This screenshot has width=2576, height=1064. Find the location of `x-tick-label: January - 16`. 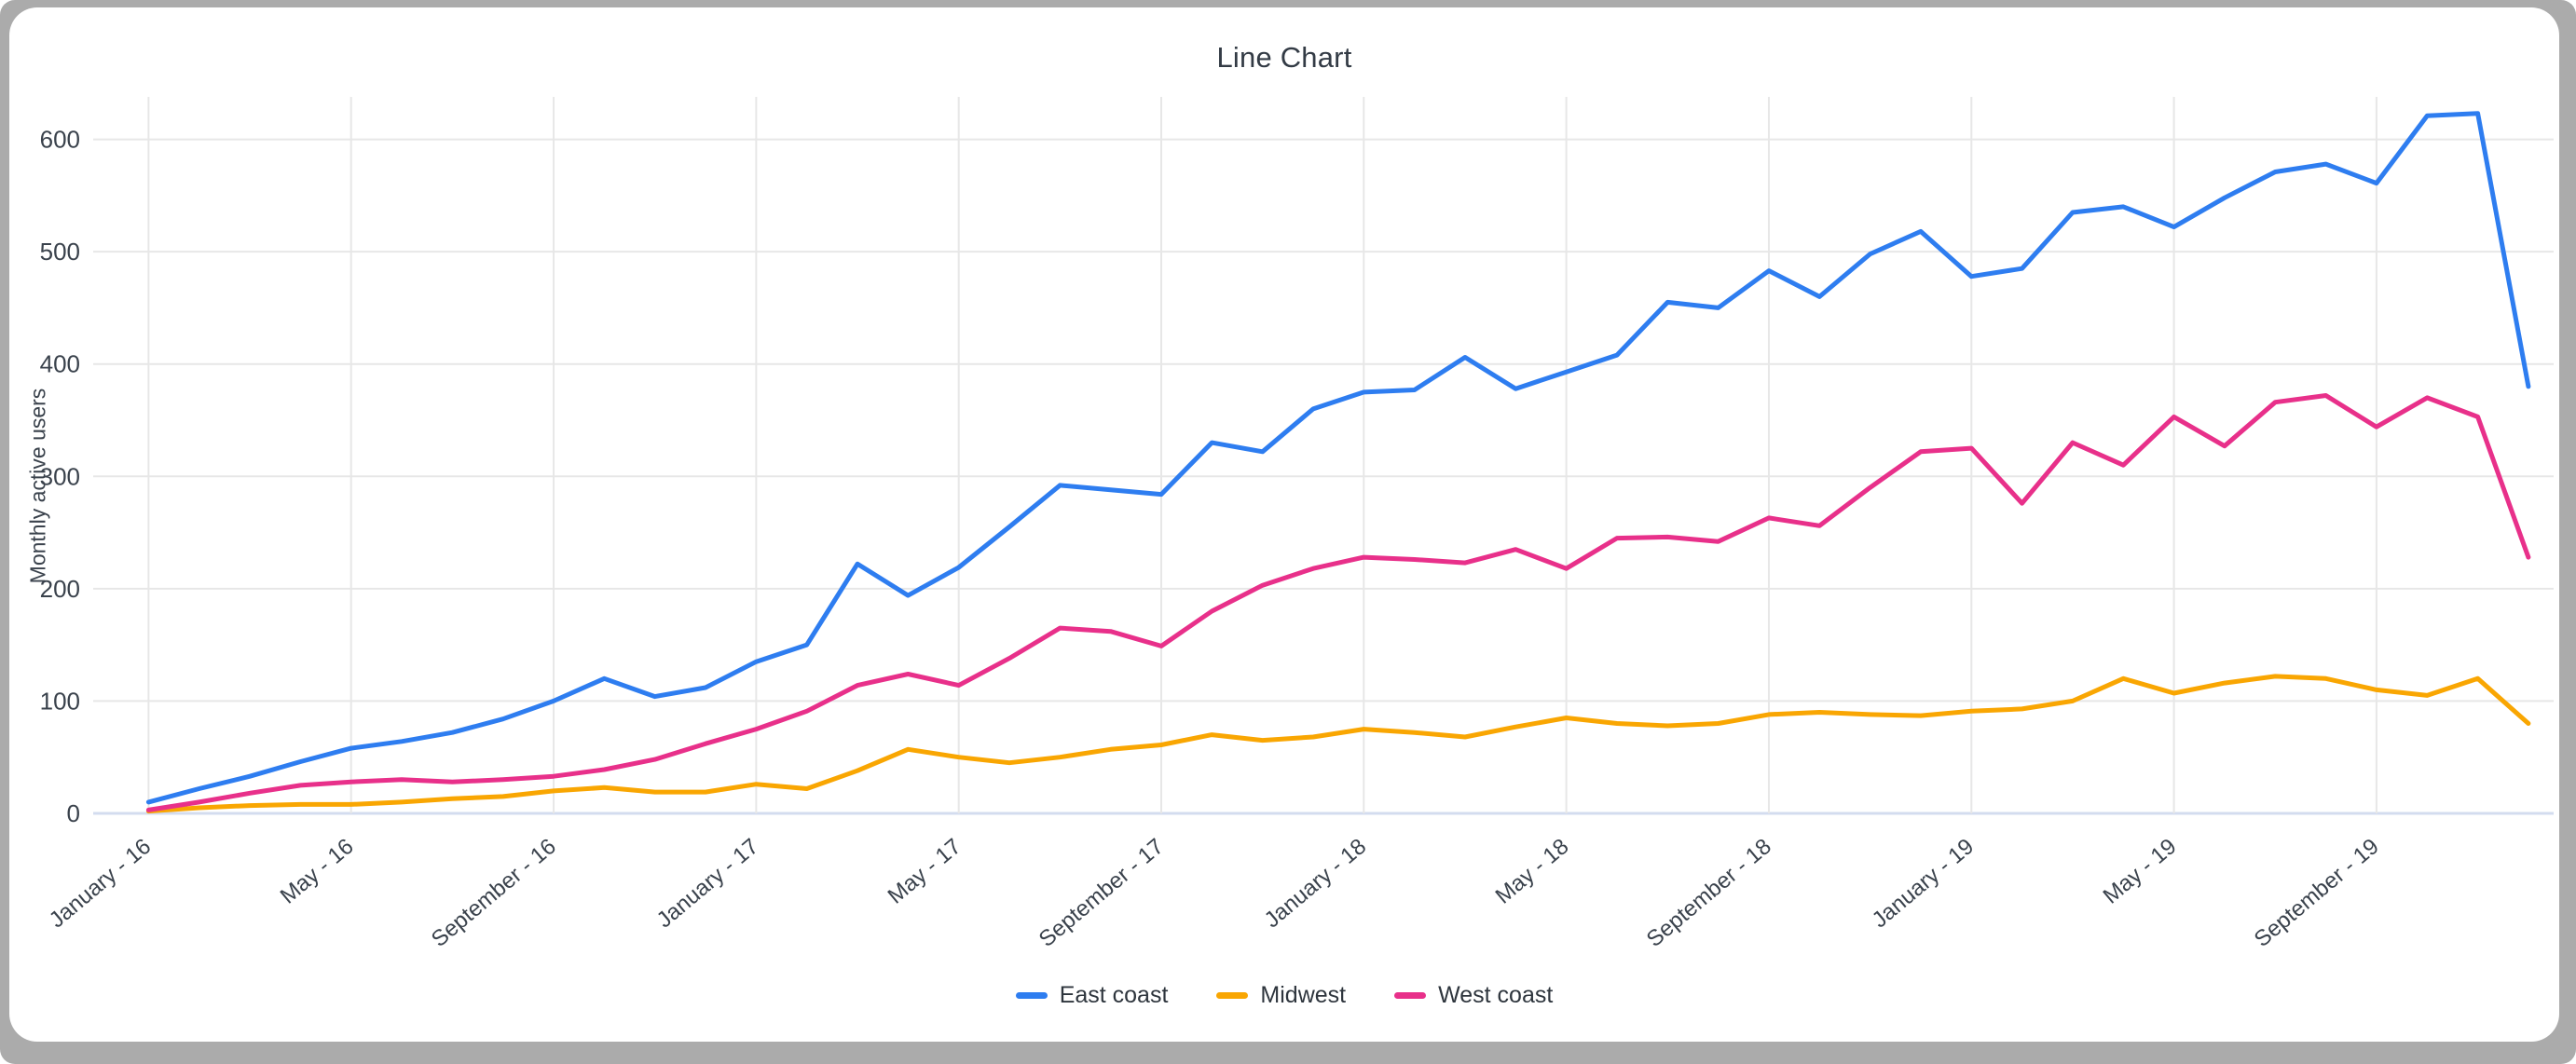

x-tick-label: January - 16 is located at coordinates (101, 883).